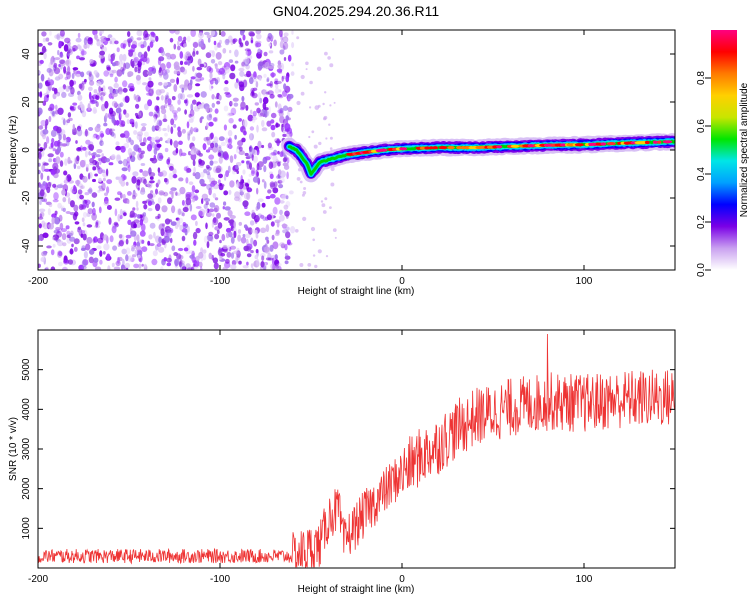 This screenshot has height=600, width=750. I want to click on y-tick-label: 2000, so click(26, 488).